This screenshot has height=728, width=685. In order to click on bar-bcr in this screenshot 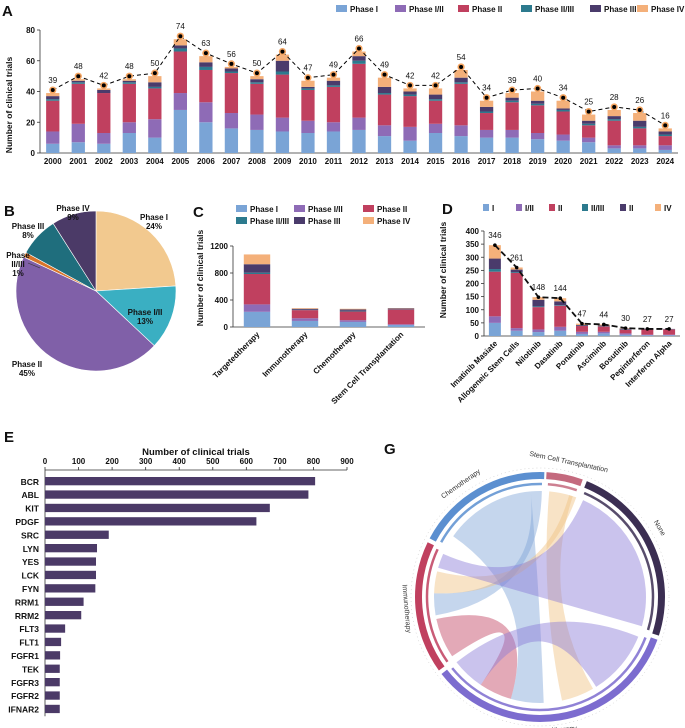, I will do `click(180, 481)`.